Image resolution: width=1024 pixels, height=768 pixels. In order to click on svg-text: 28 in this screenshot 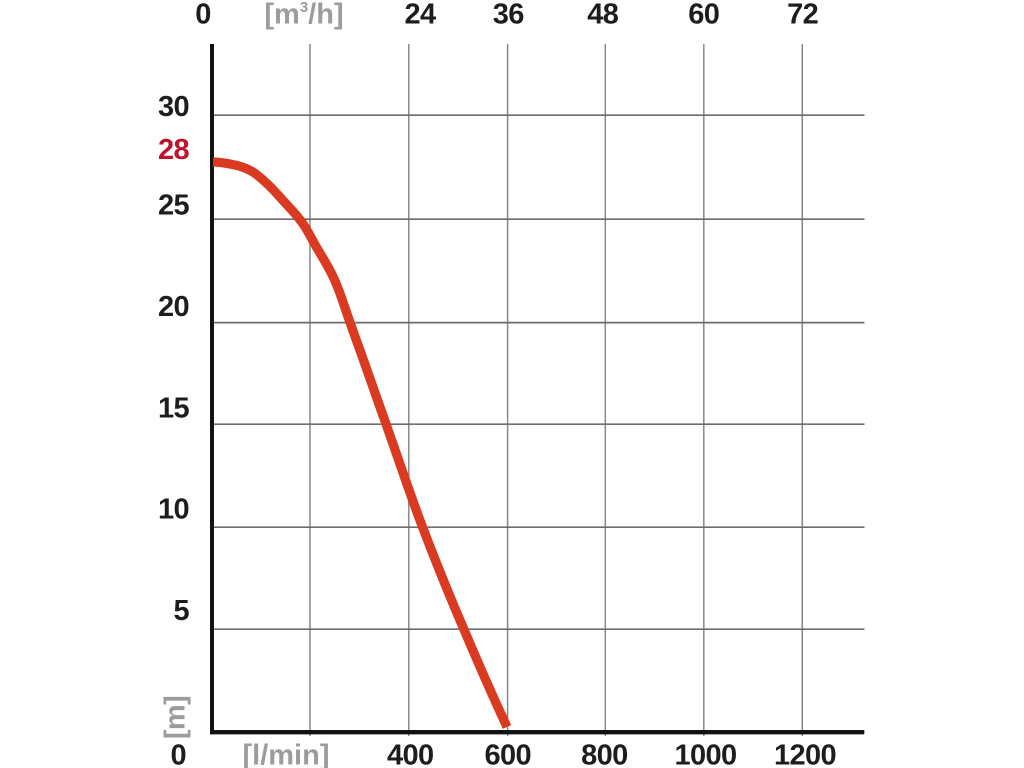, I will do `click(174, 150)`.